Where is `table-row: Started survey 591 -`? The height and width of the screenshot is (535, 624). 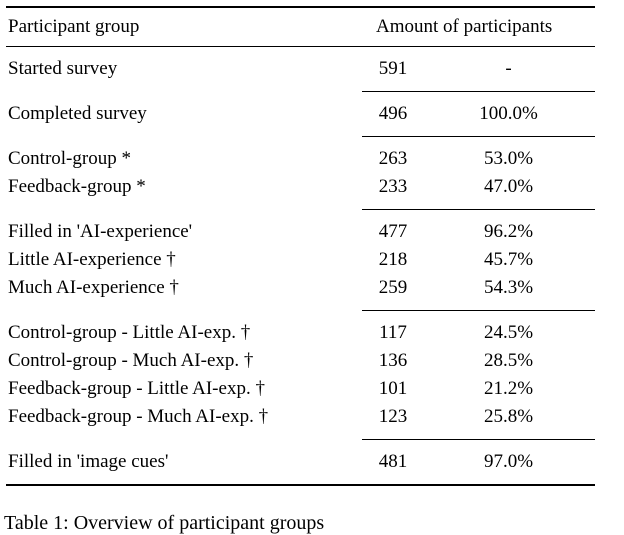 table-row: Started survey 591 - is located at coordinates (300, 69).